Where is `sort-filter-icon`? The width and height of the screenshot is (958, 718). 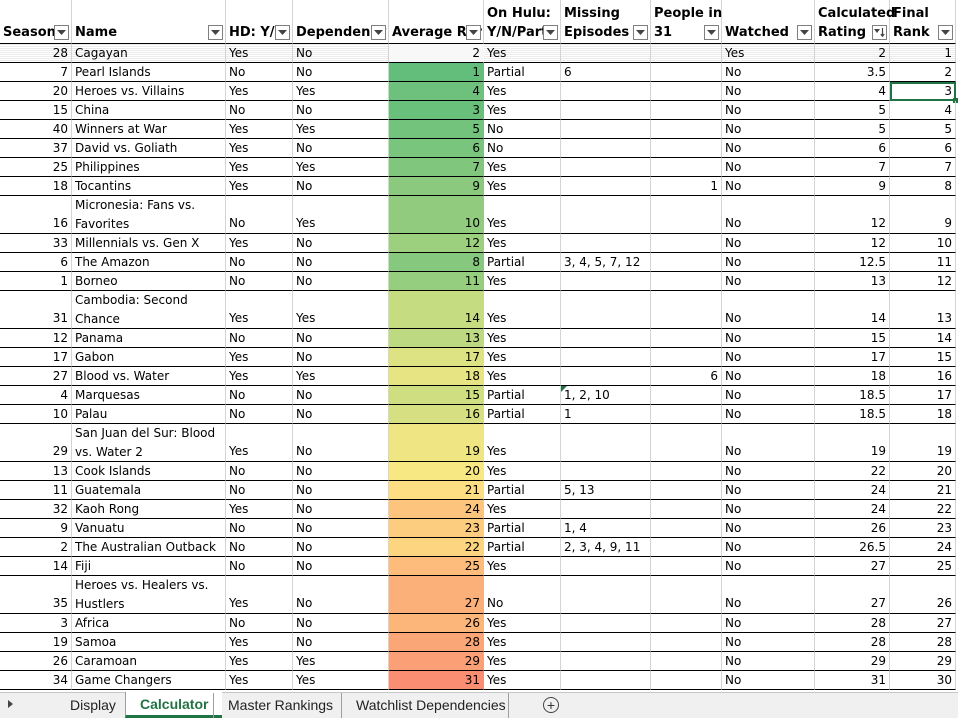
sort-filter-icon is located at coordinates (879, 32).